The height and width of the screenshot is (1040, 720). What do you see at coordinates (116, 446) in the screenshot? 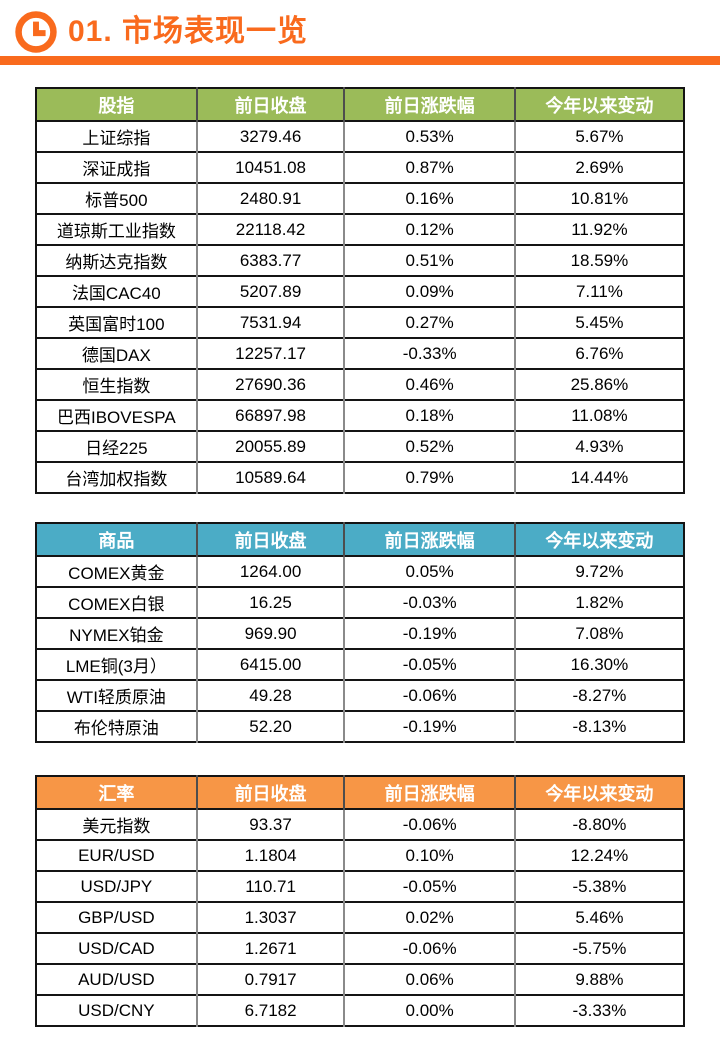
I see `row-label: 日经225` at bounding box center [116, 446].